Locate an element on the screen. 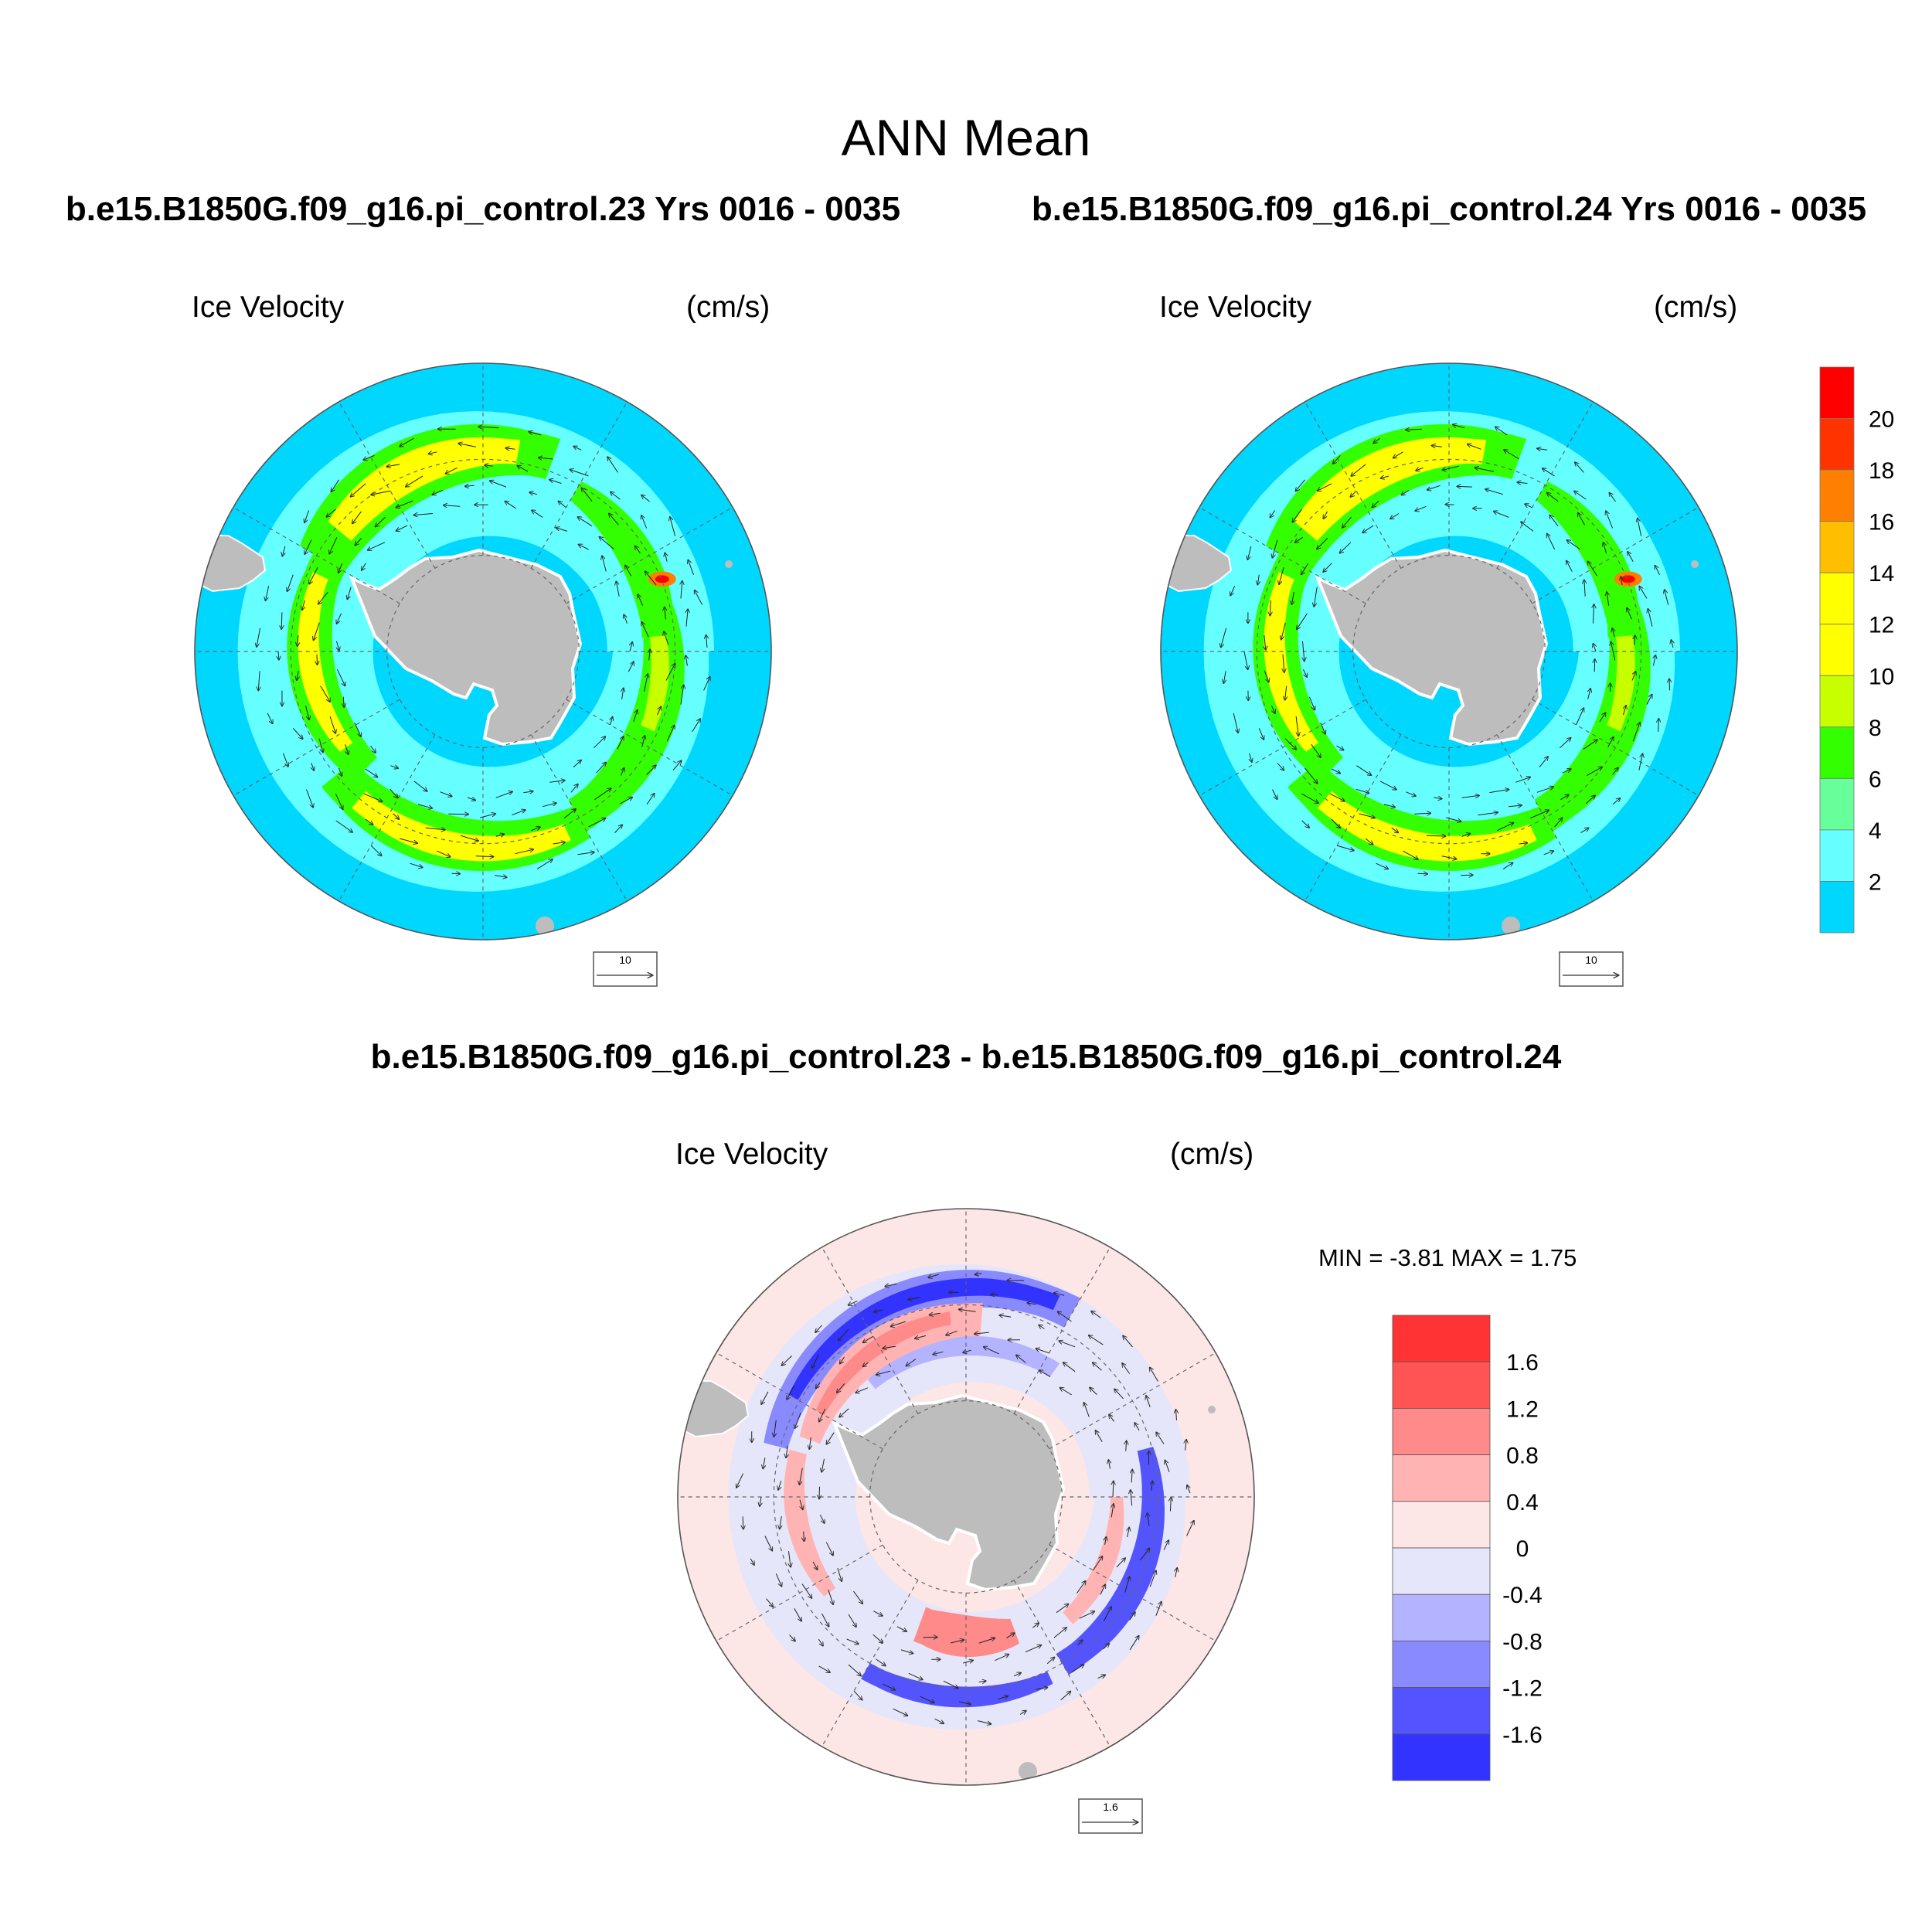 The image size is (1932, 1932). reference-vector-label-b: 10 is located at coordinates (1591, 960).